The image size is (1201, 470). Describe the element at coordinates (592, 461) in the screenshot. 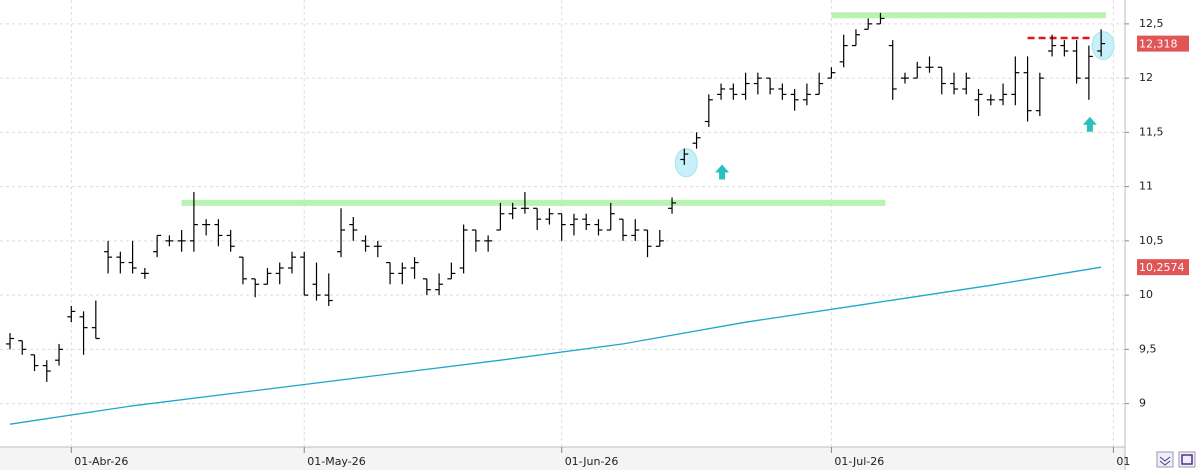

I see `x-tick-label: 01-Jun-26` at that location.